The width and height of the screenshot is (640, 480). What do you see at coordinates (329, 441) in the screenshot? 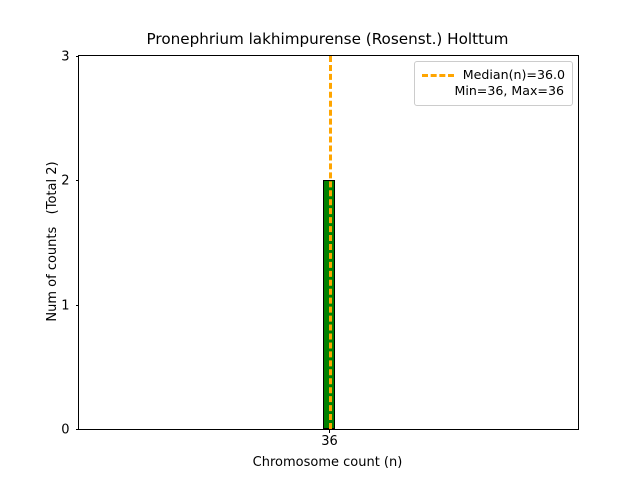
I see `xtick-label-36: 36` at bounding box center [329, 441].